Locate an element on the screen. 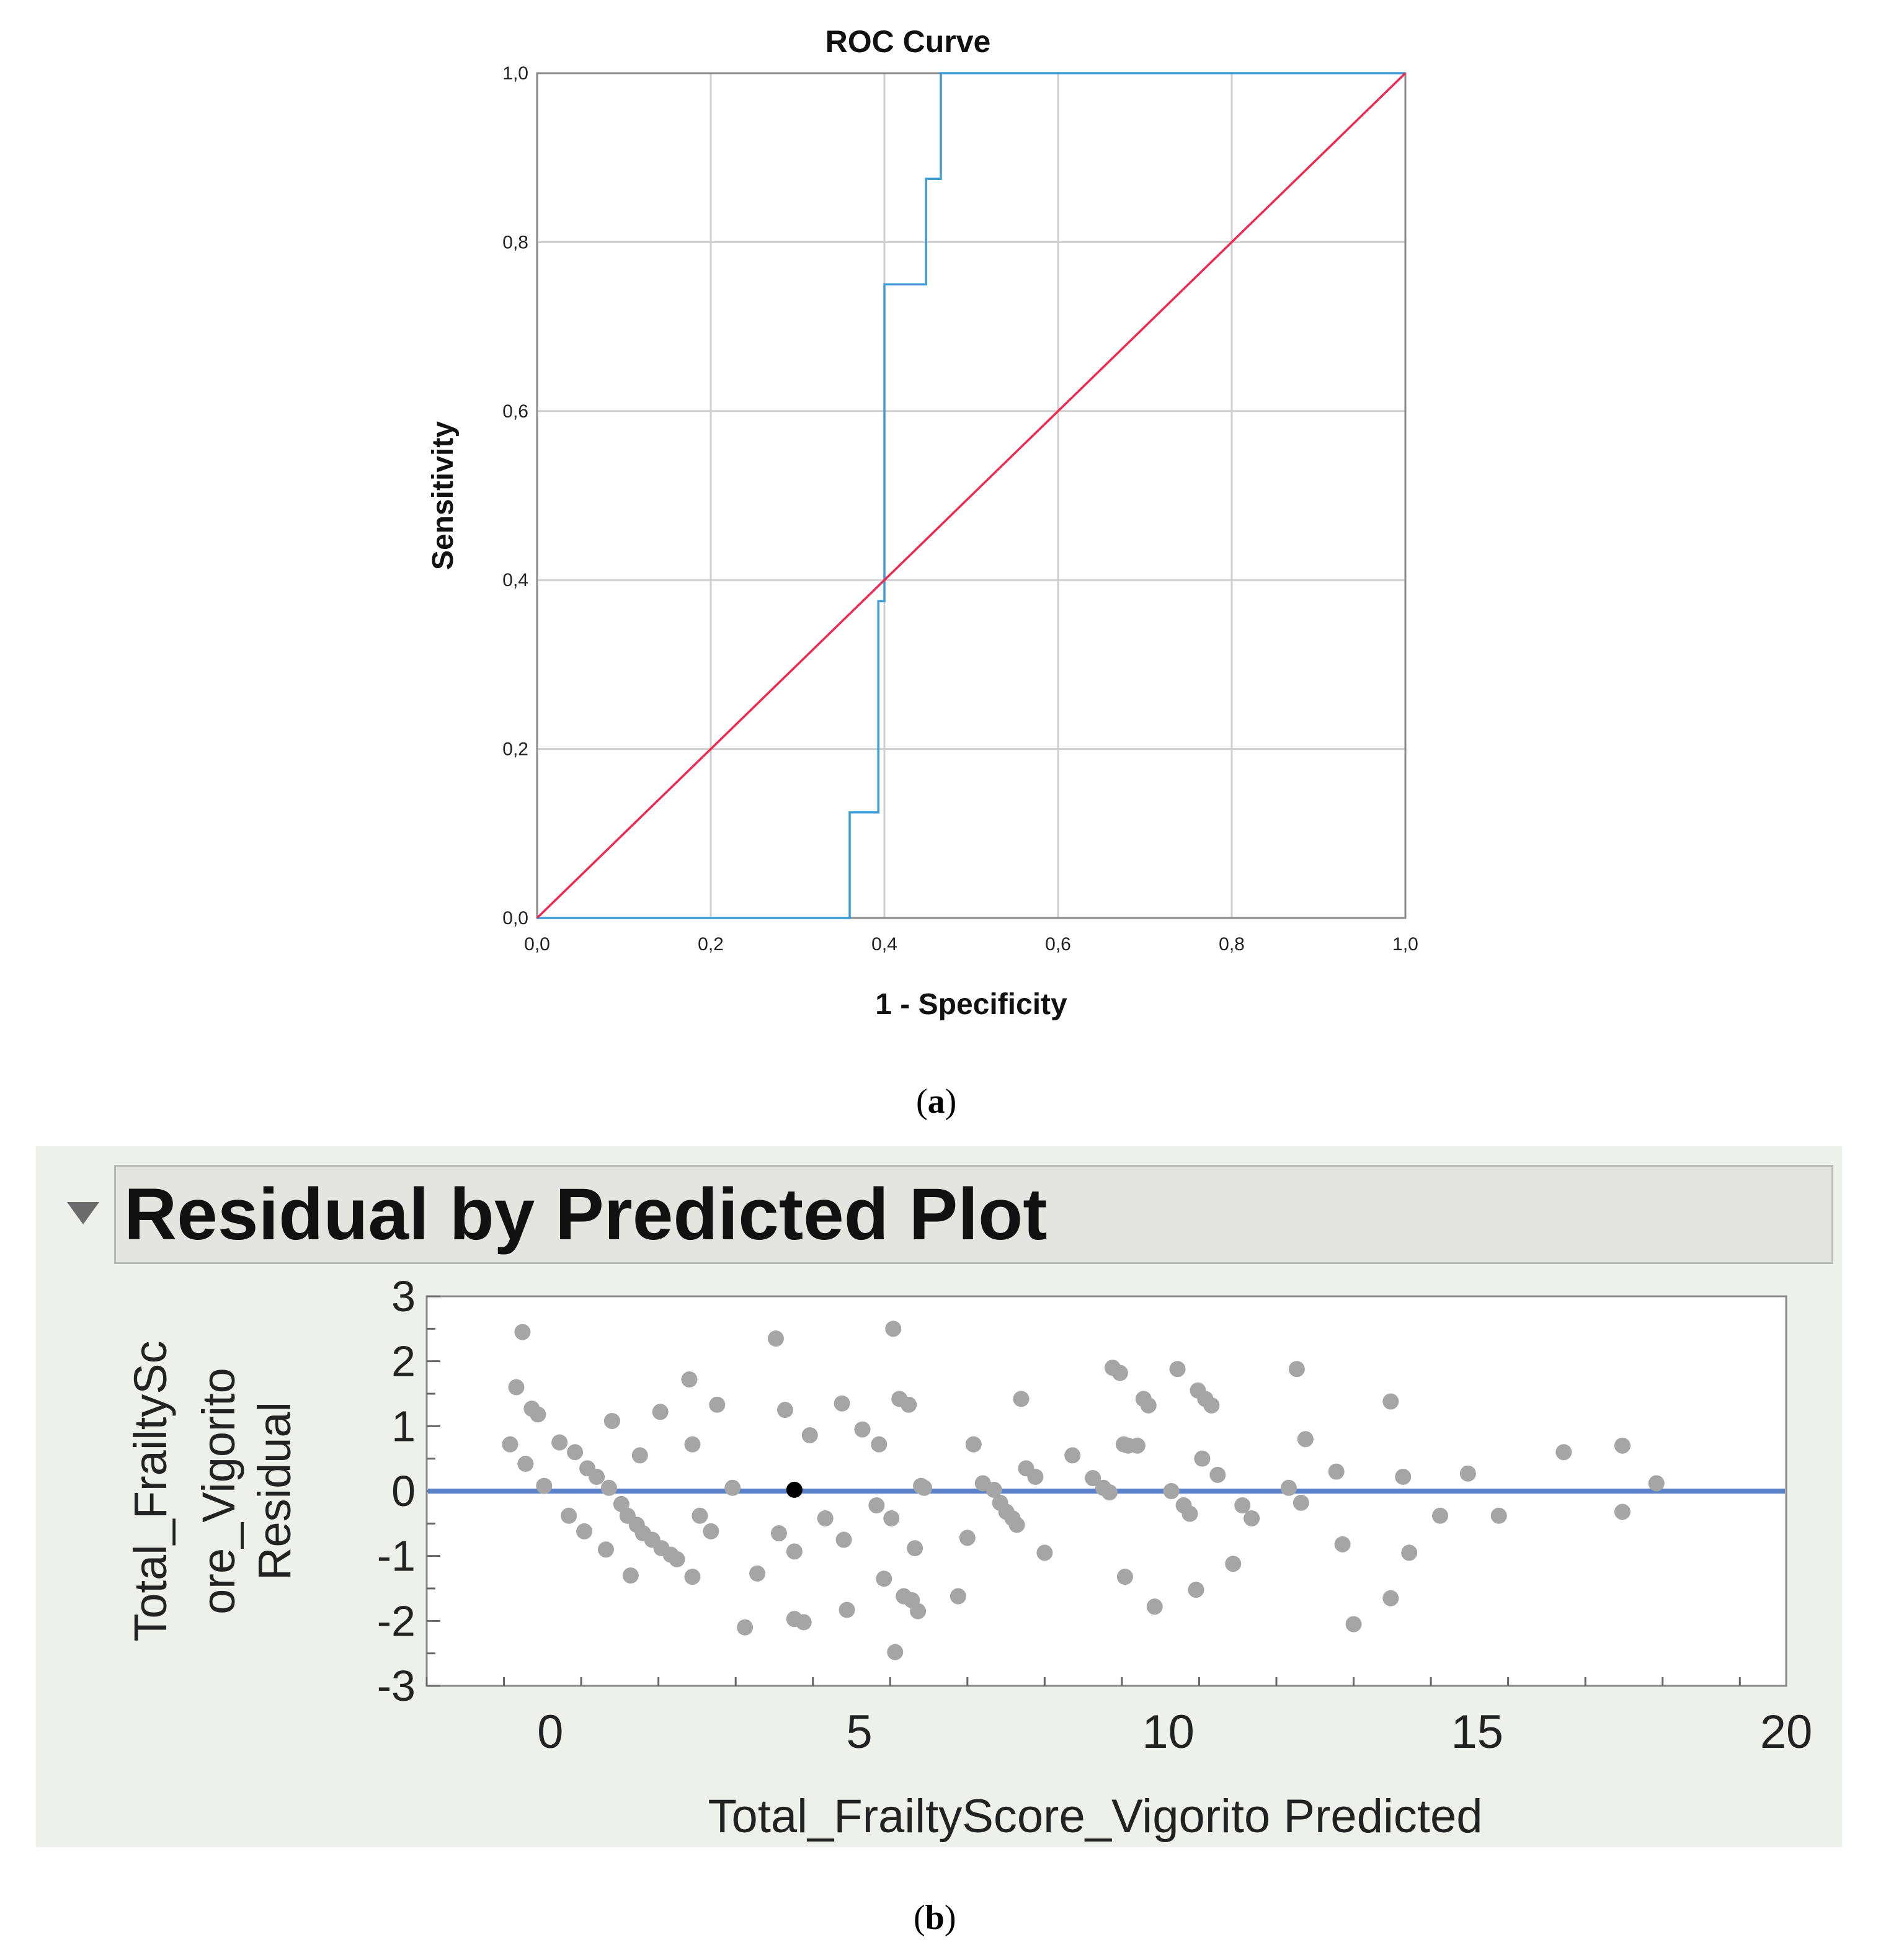 This screenshot has height=1960, width=1891. roc-y-tick-label: 0,8 is located at coordinates (515, 242).